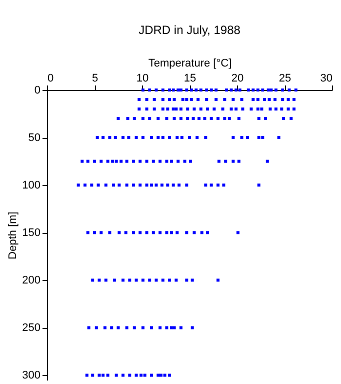  Describe the element at coordinates (31, 280) in the screenshot. I see `y-tick-label: 200` at that location.